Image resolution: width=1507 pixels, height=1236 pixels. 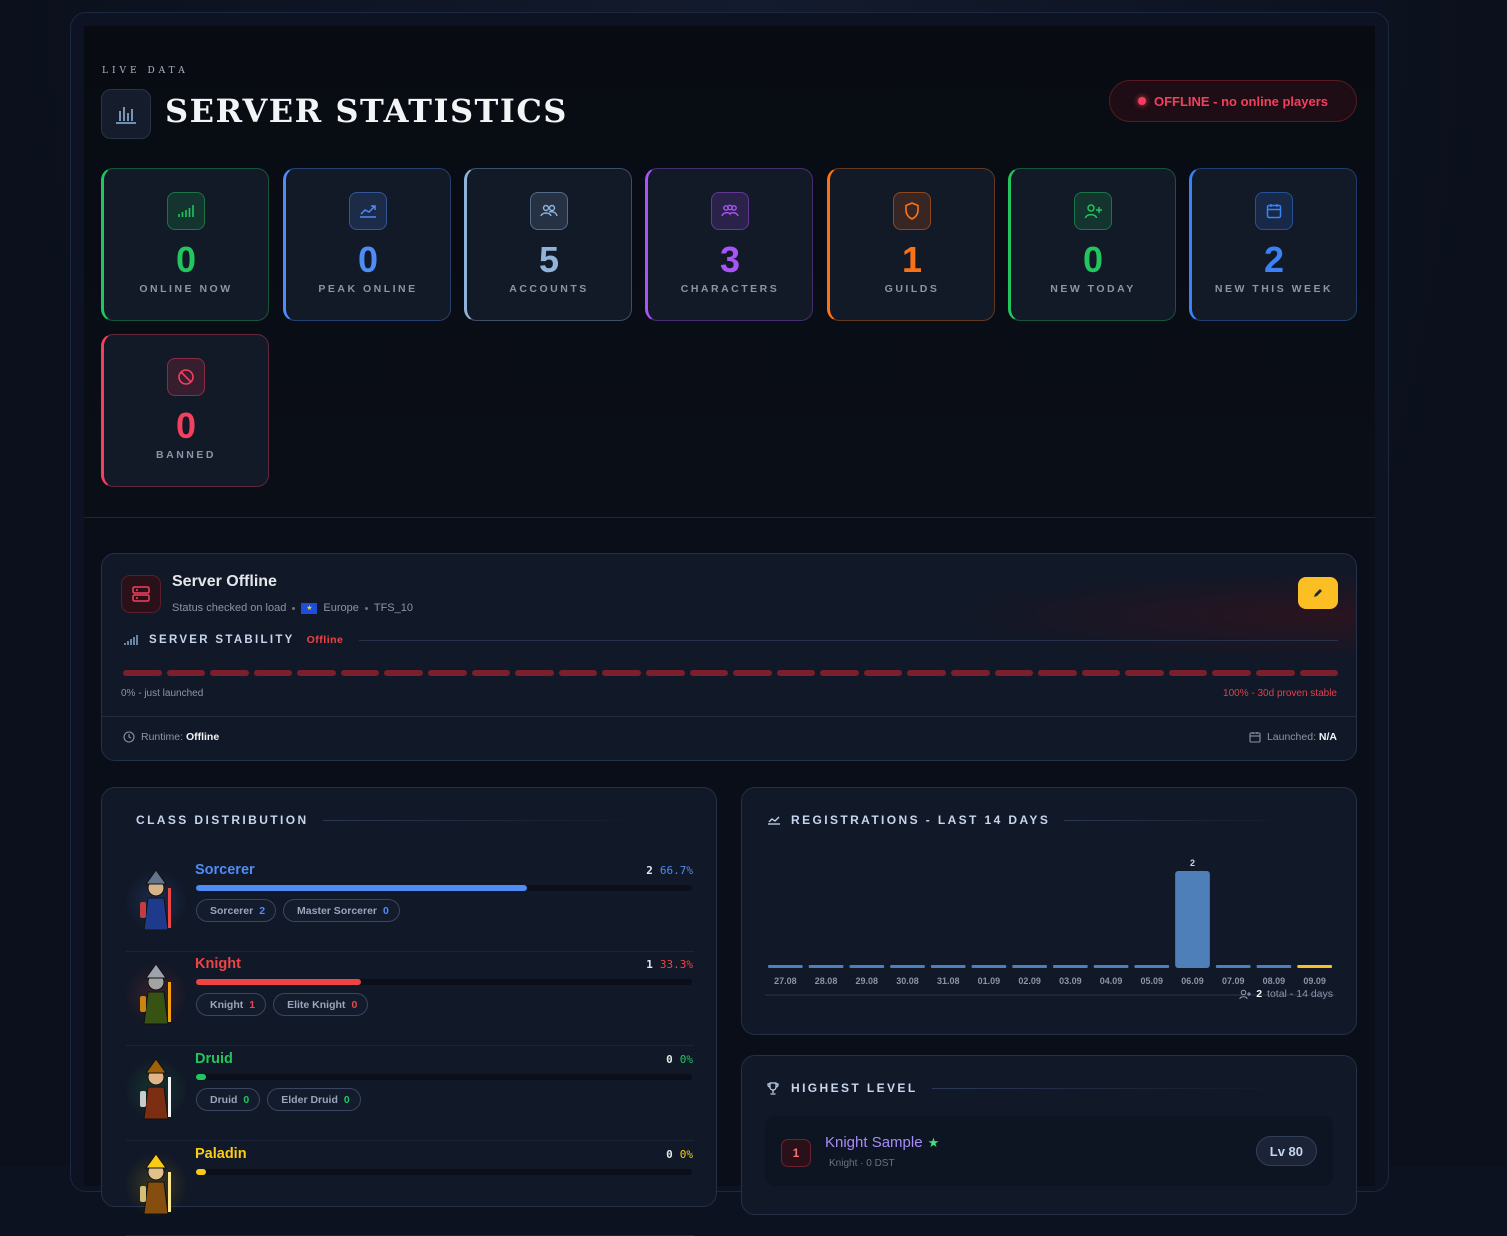 What do you see at coordinates (862, 1163) in the screenshot?
I see `player-subtitle: Knight · 0 DST` at bounding box center [862, 1163].